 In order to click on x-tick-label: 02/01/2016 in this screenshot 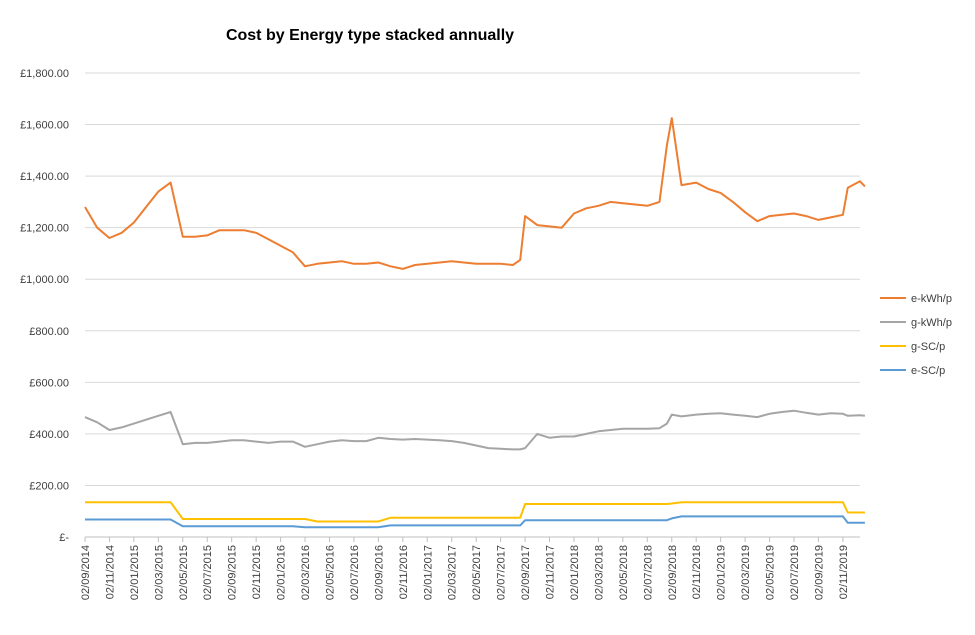, I will do `click(282, 572)`.